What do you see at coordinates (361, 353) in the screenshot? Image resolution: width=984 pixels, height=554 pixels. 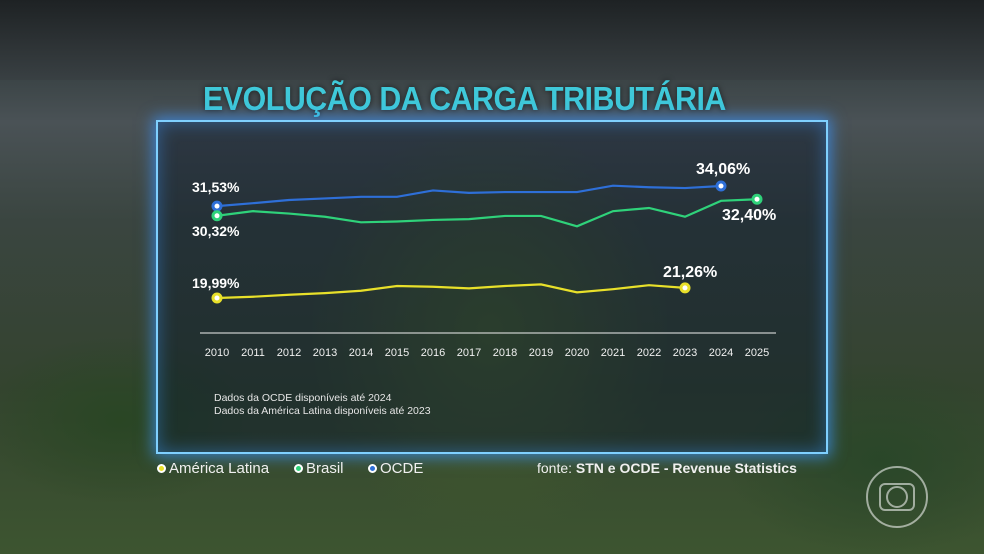 I see `x-tick-label: 2014` at bounding box center [361, 353].